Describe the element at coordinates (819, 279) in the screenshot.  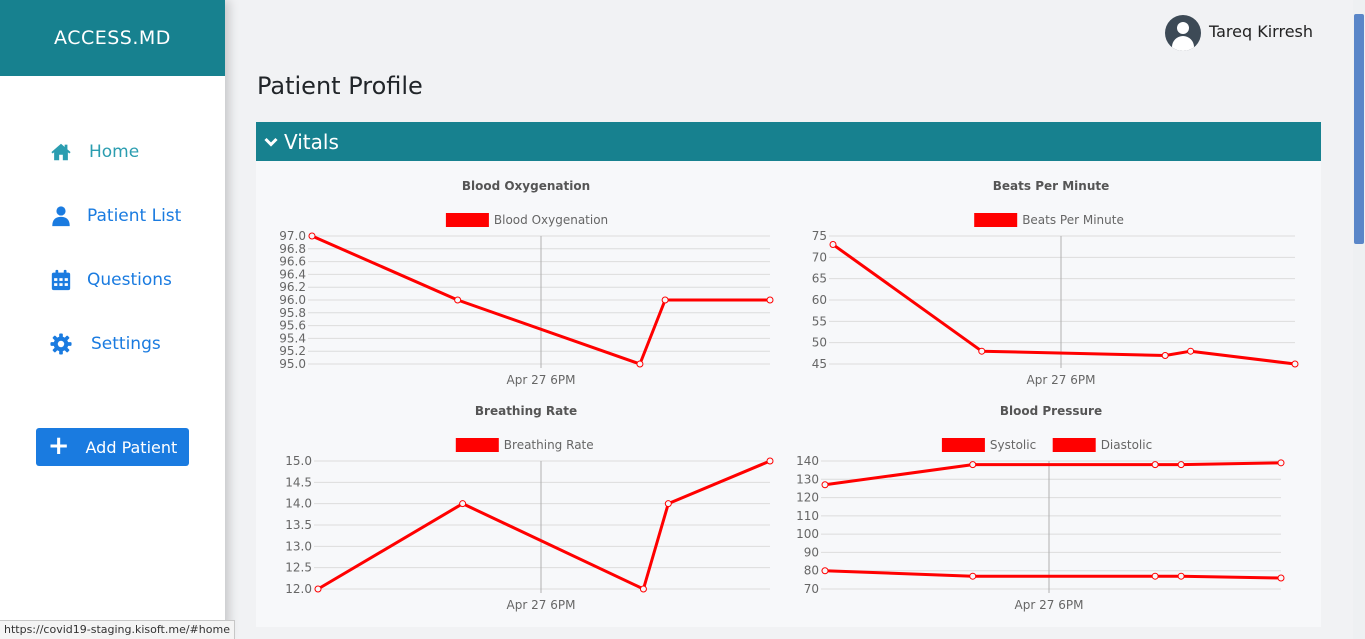
I see `y-tick-label: 65` at that location.